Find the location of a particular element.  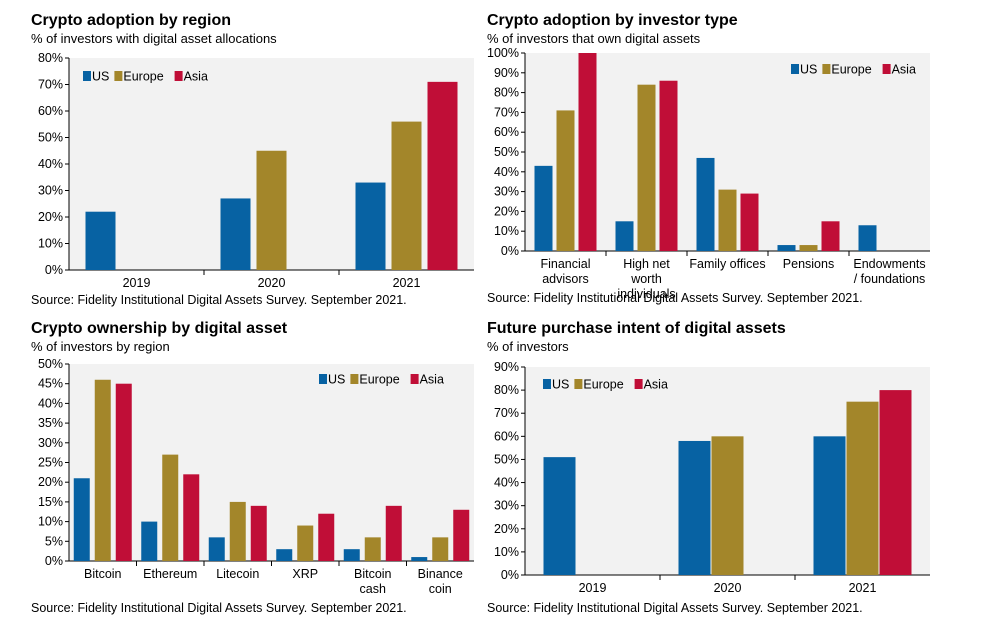

legend-swatch-us is located at coordinates (795, 69).